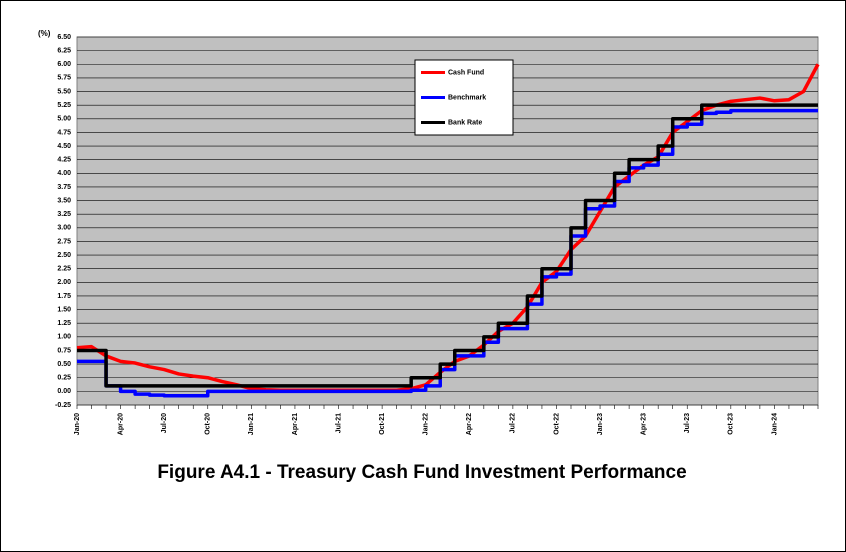 The width and height of the screenshot is (846, 552). What do you see at coordinates (469, 424) in the screenshot?
I see `x-tick-label: Apr-22` at bounding box center [469, 424].